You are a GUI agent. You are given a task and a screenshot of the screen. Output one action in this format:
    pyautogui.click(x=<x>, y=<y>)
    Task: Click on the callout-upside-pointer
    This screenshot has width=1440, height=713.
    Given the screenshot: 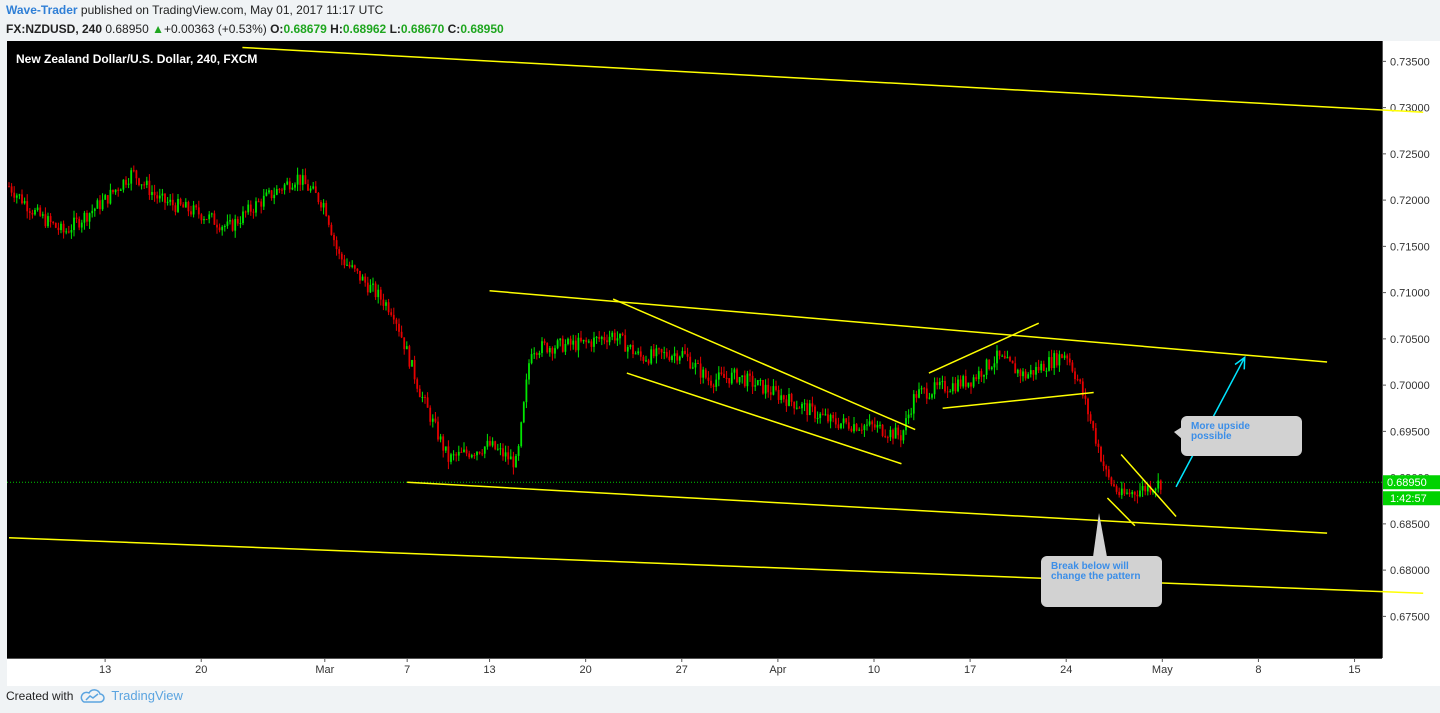 What is the action you would take?
    pyautogui.click(x=1178, y=433)
    